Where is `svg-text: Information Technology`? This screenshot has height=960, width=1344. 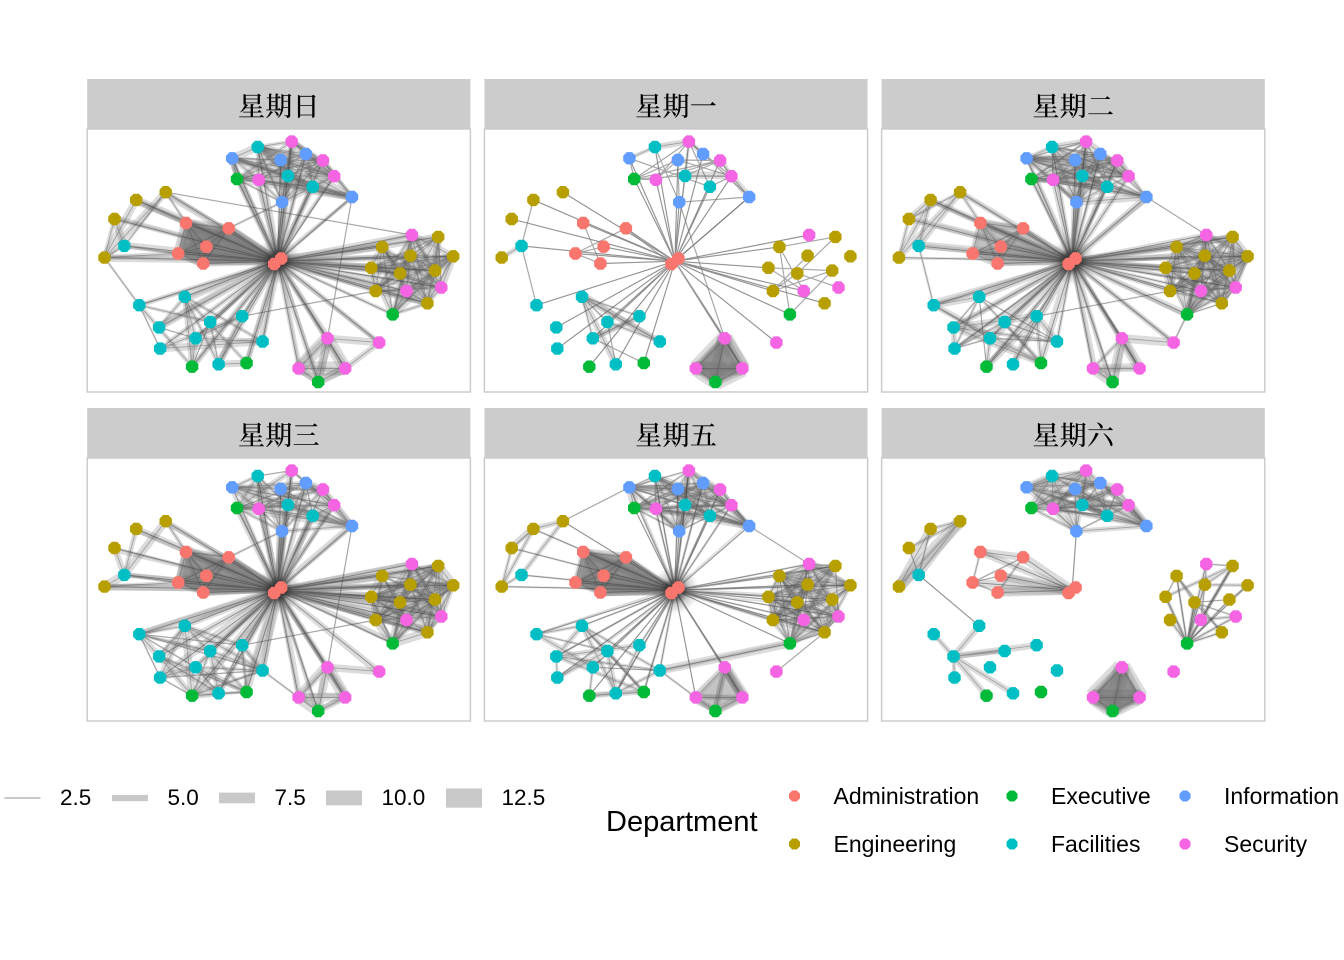 svg-text: Information Technology is located at coordinates (1284, 796).